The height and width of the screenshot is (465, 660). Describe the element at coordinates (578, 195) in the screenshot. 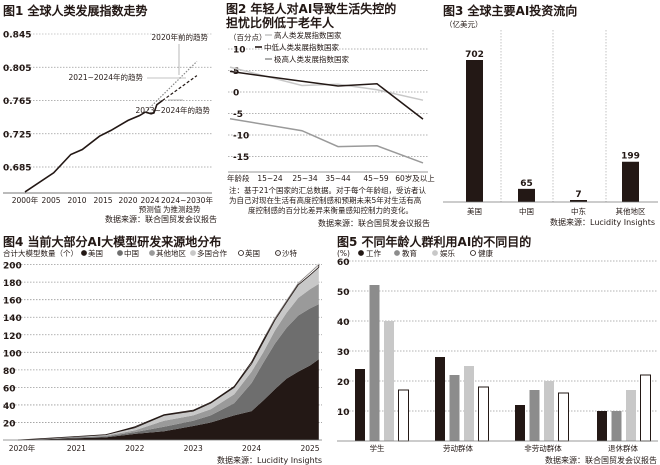

I see `fig3-data-label: 7` at that location.